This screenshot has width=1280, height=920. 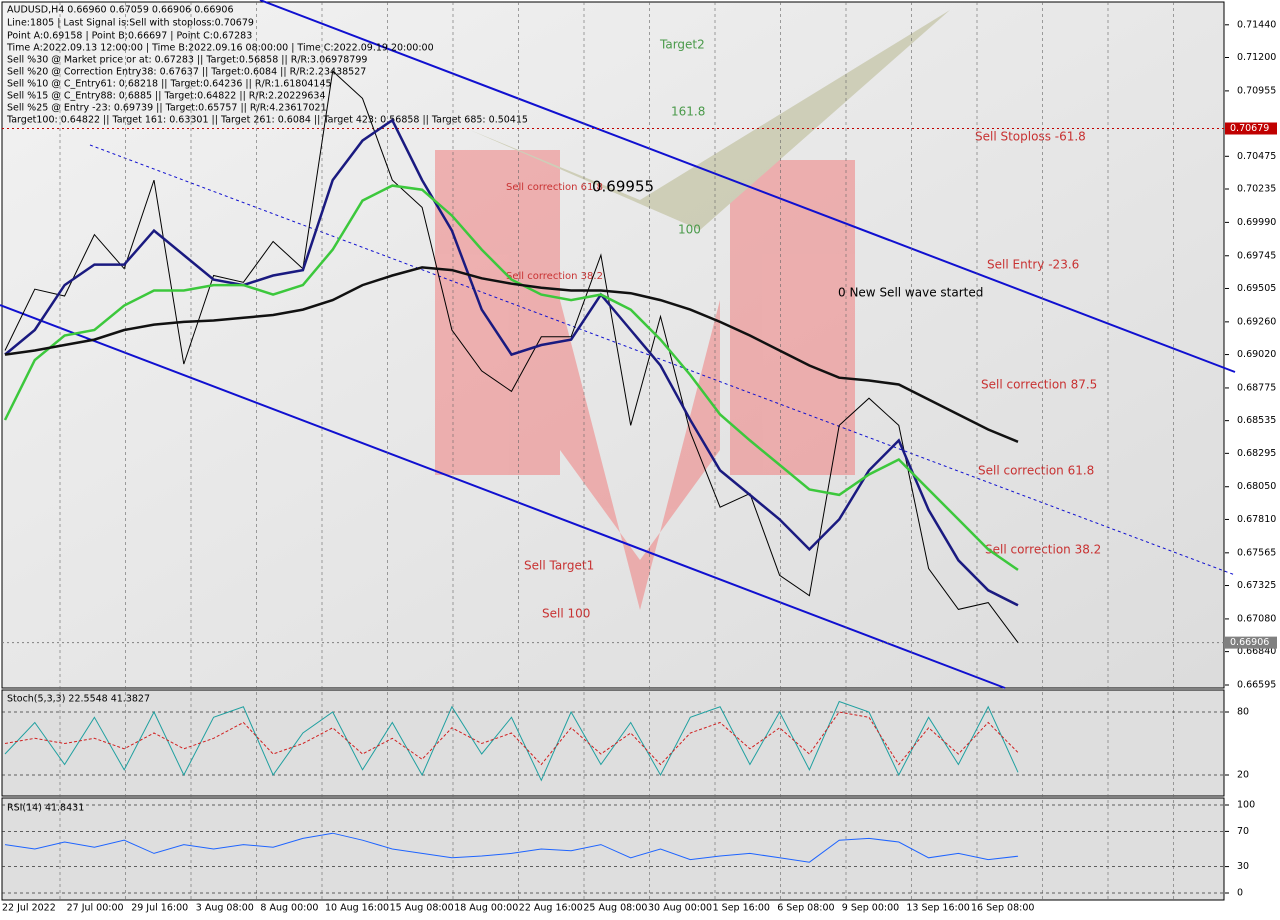 What do you see at coordinates (682, 45) in the screenshot?
I see `annotation: Target2` at bounding box center [682, 45].